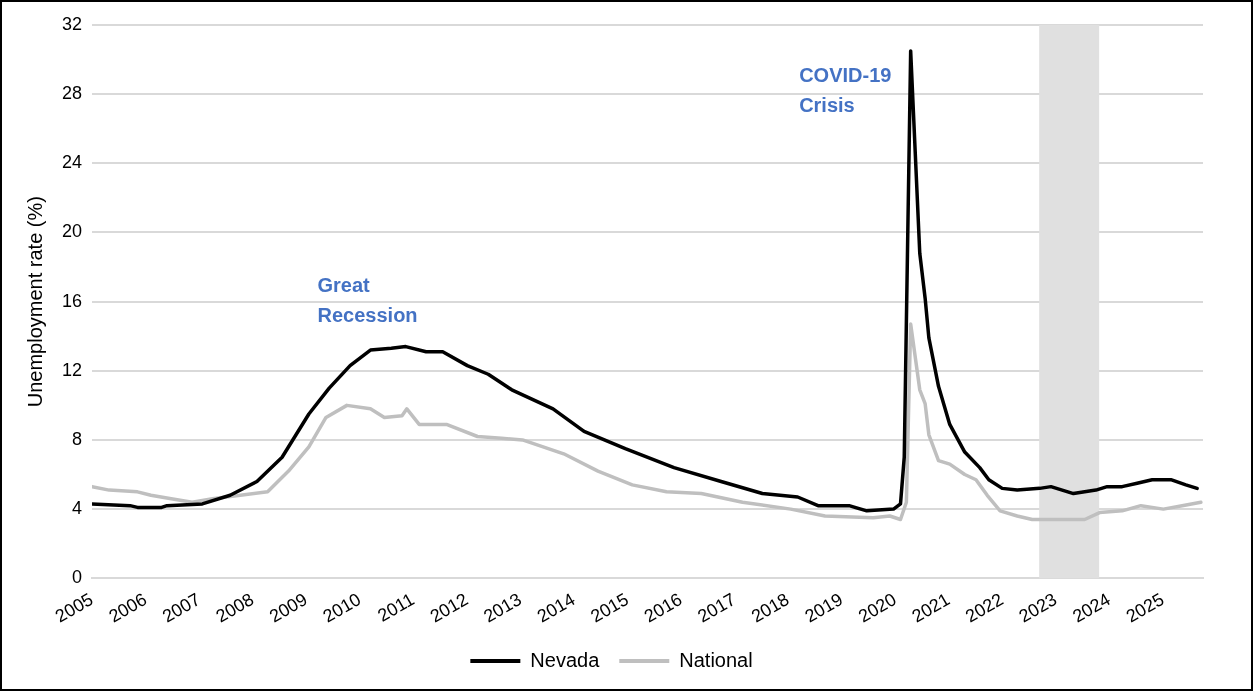 This screenshot has width=1253, height=691. What do you see at coordinates (984, 608) in the screenshot?
I see `x-tick-label: 2022` at bounding box center [984, 608].